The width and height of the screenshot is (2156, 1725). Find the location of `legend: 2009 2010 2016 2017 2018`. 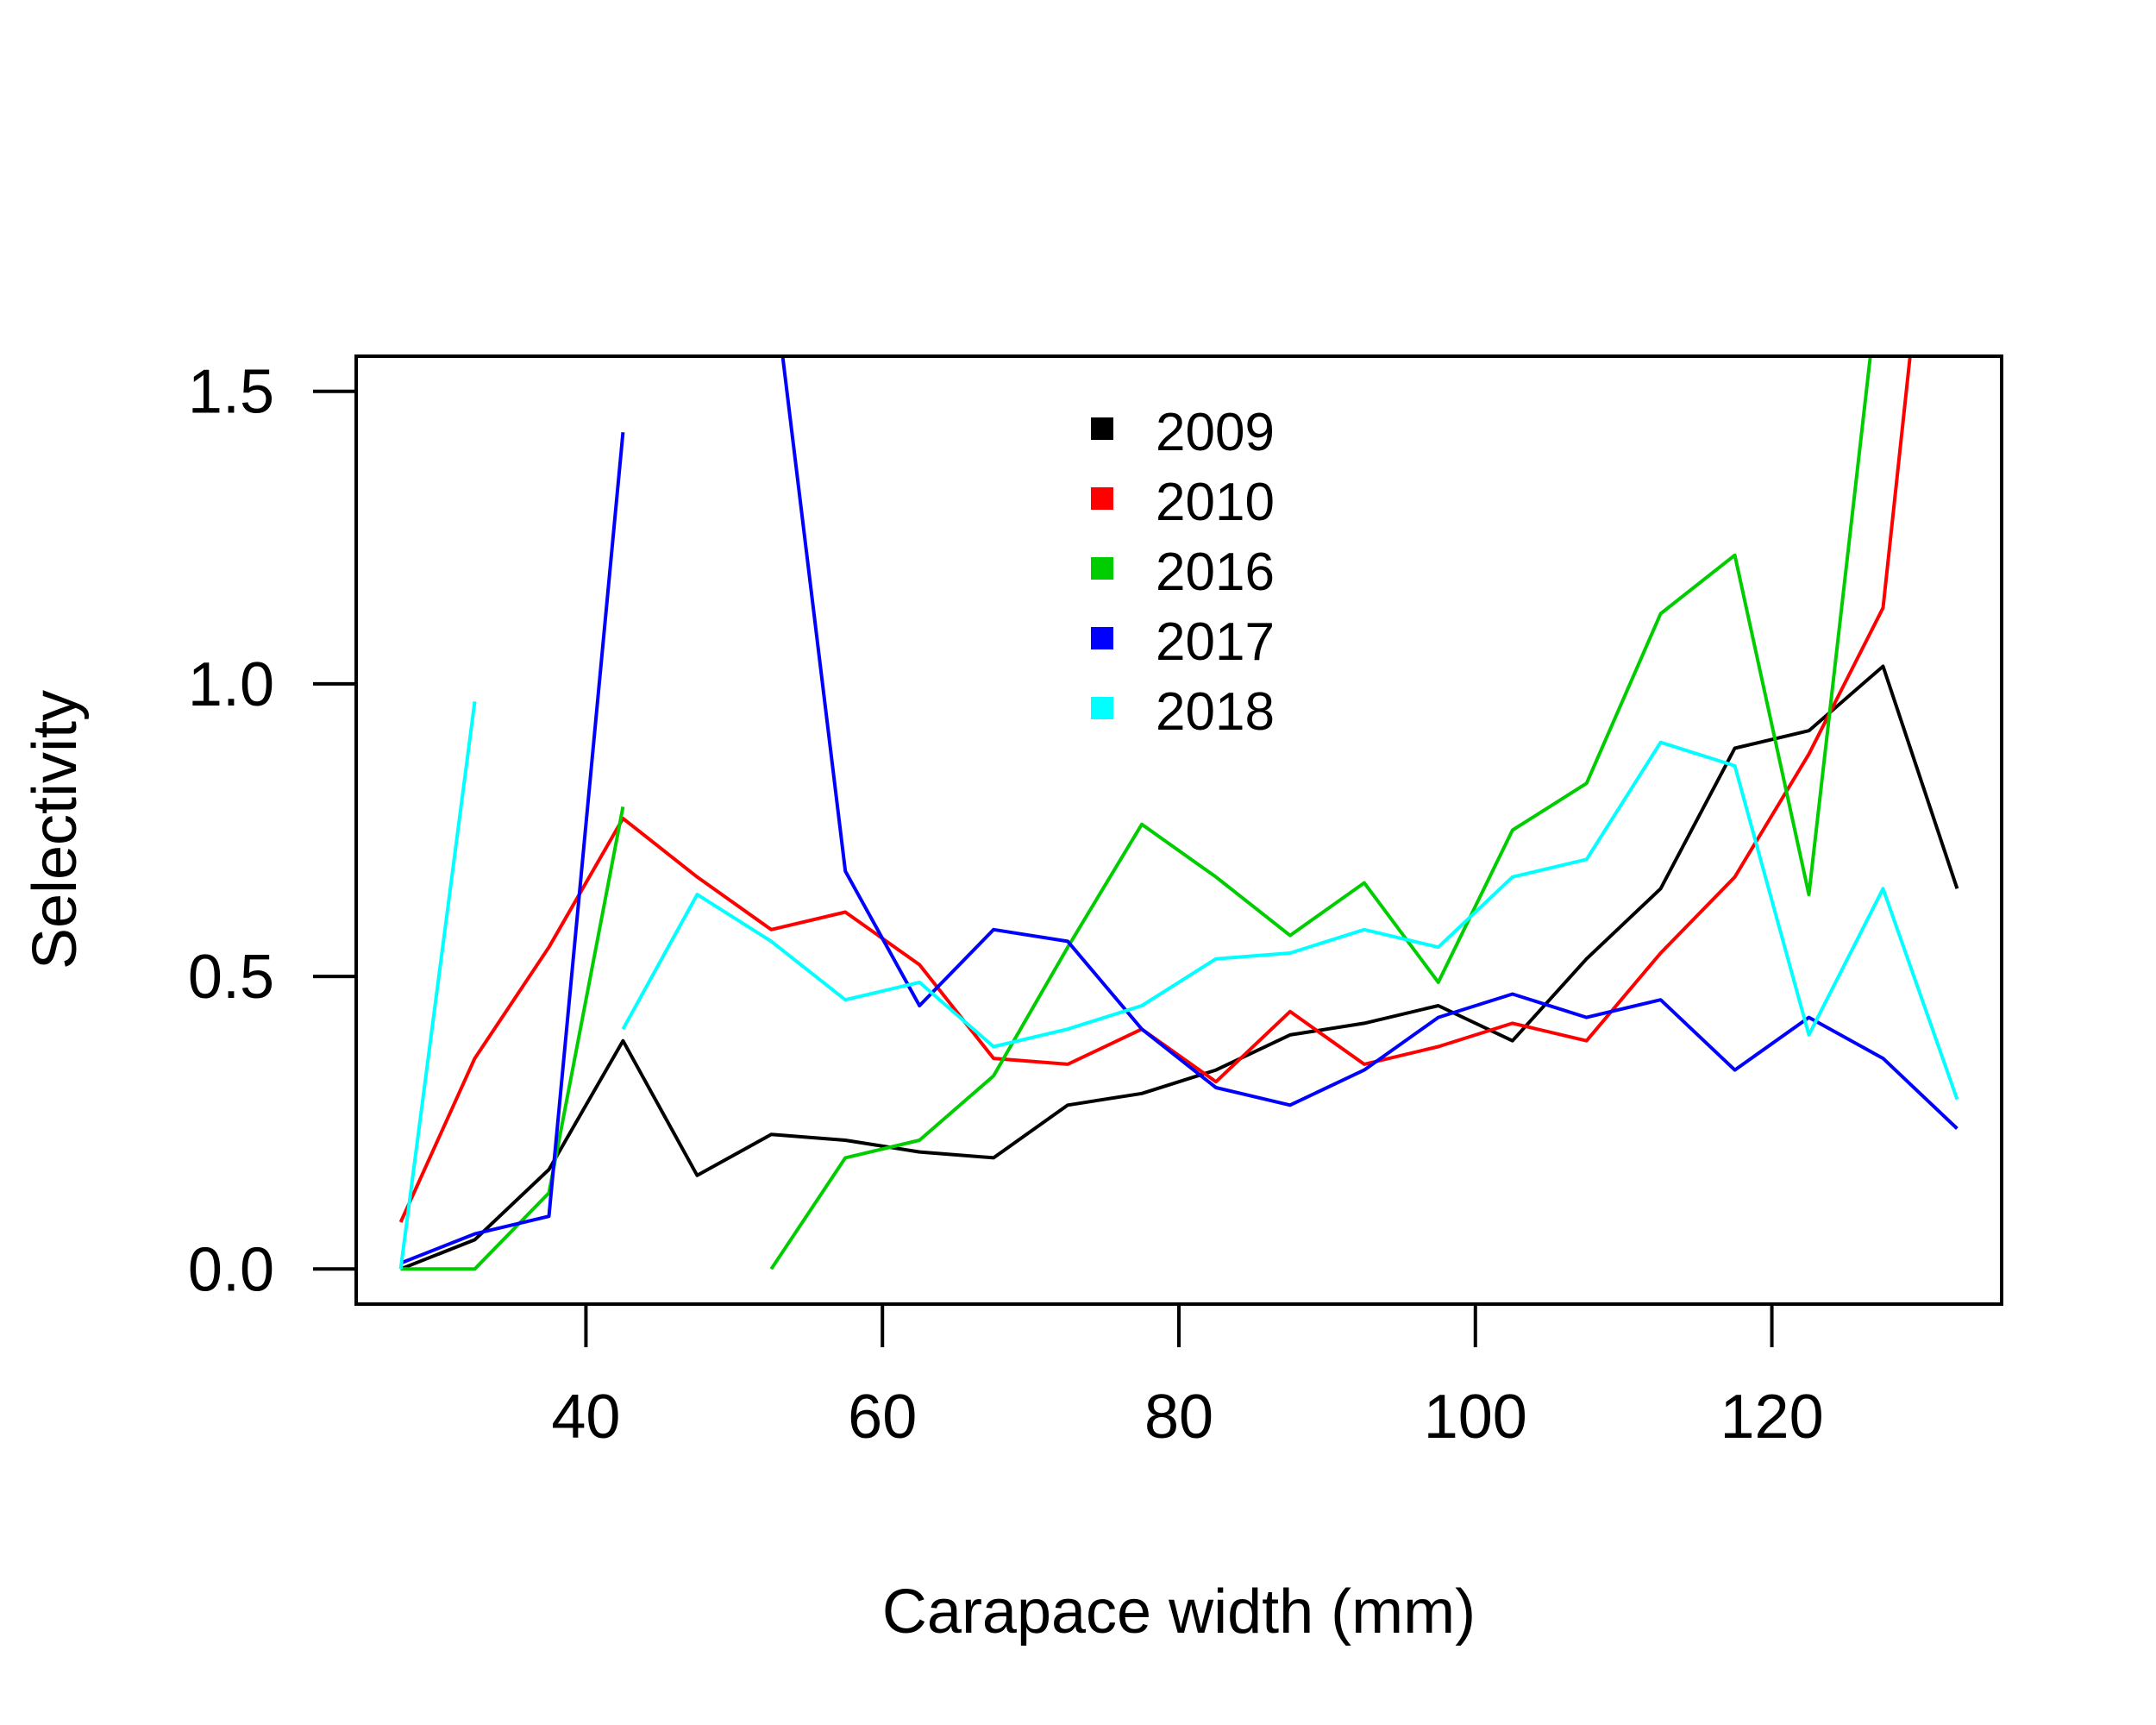

legend: 2009 2010 2016 2017 2018 is located at coordinates (1183, 572).